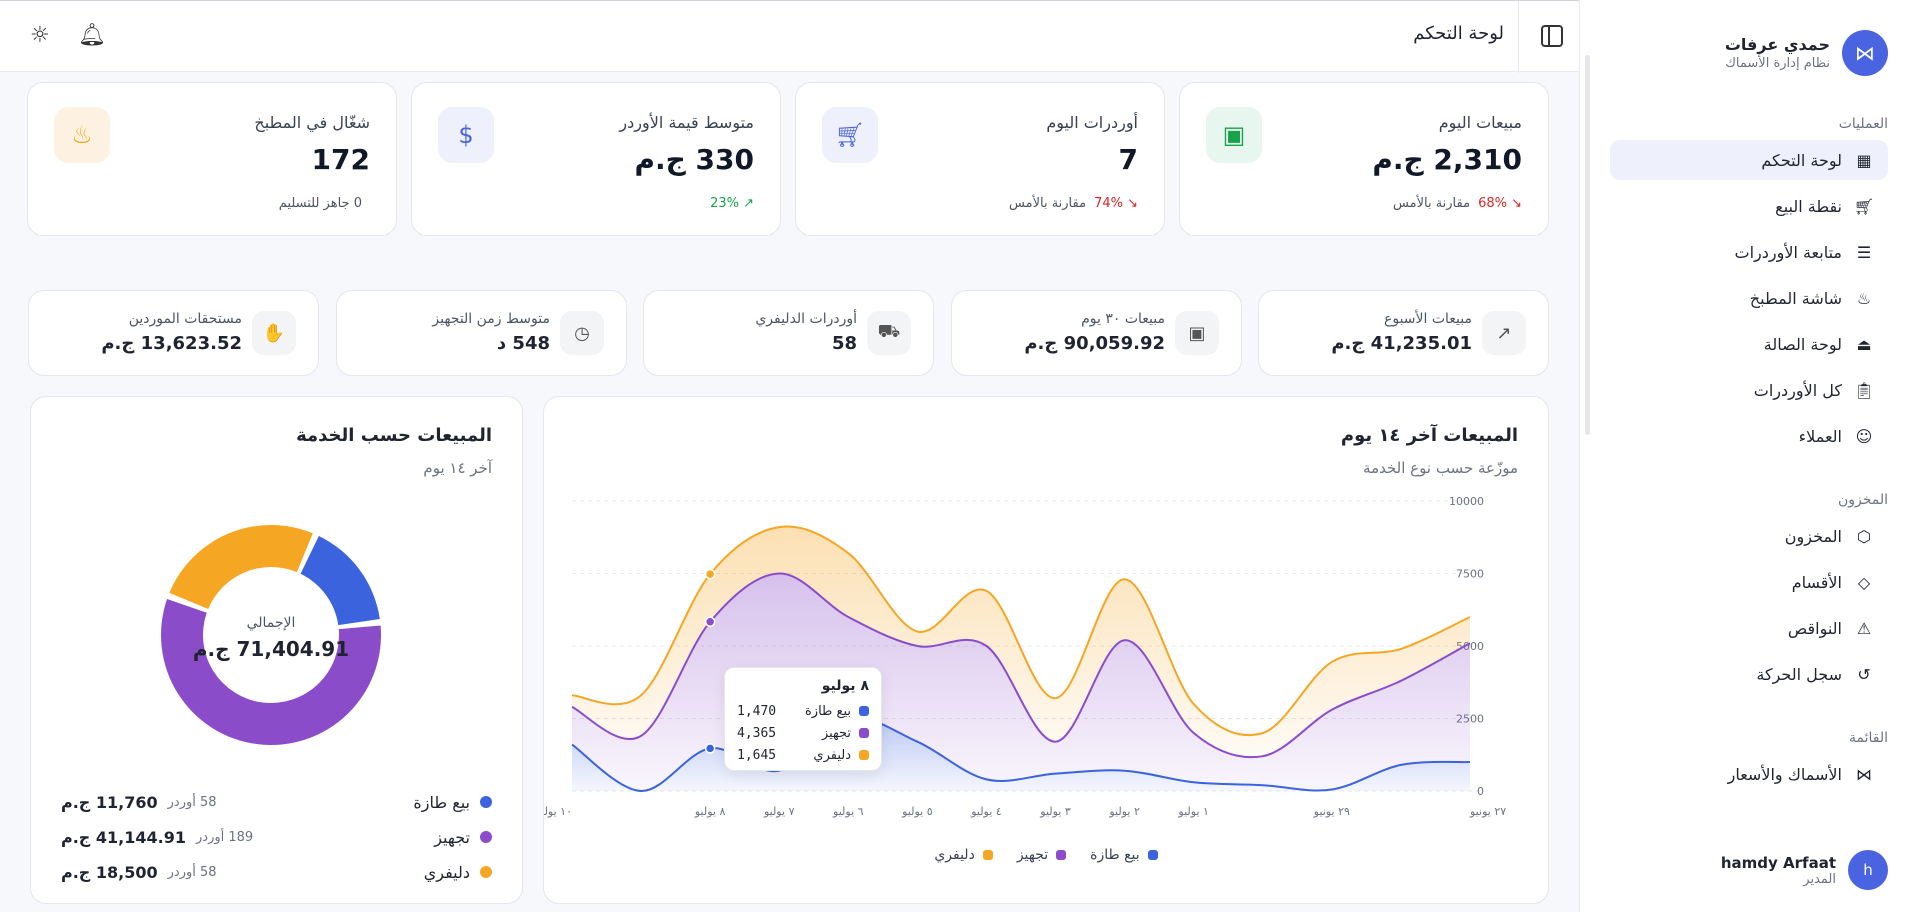 The width and height of the screenshot is (1918, 912). Describe the element at coordinates (452, 837) in the screenshot. I see `service-label: تجهيز` at that location.